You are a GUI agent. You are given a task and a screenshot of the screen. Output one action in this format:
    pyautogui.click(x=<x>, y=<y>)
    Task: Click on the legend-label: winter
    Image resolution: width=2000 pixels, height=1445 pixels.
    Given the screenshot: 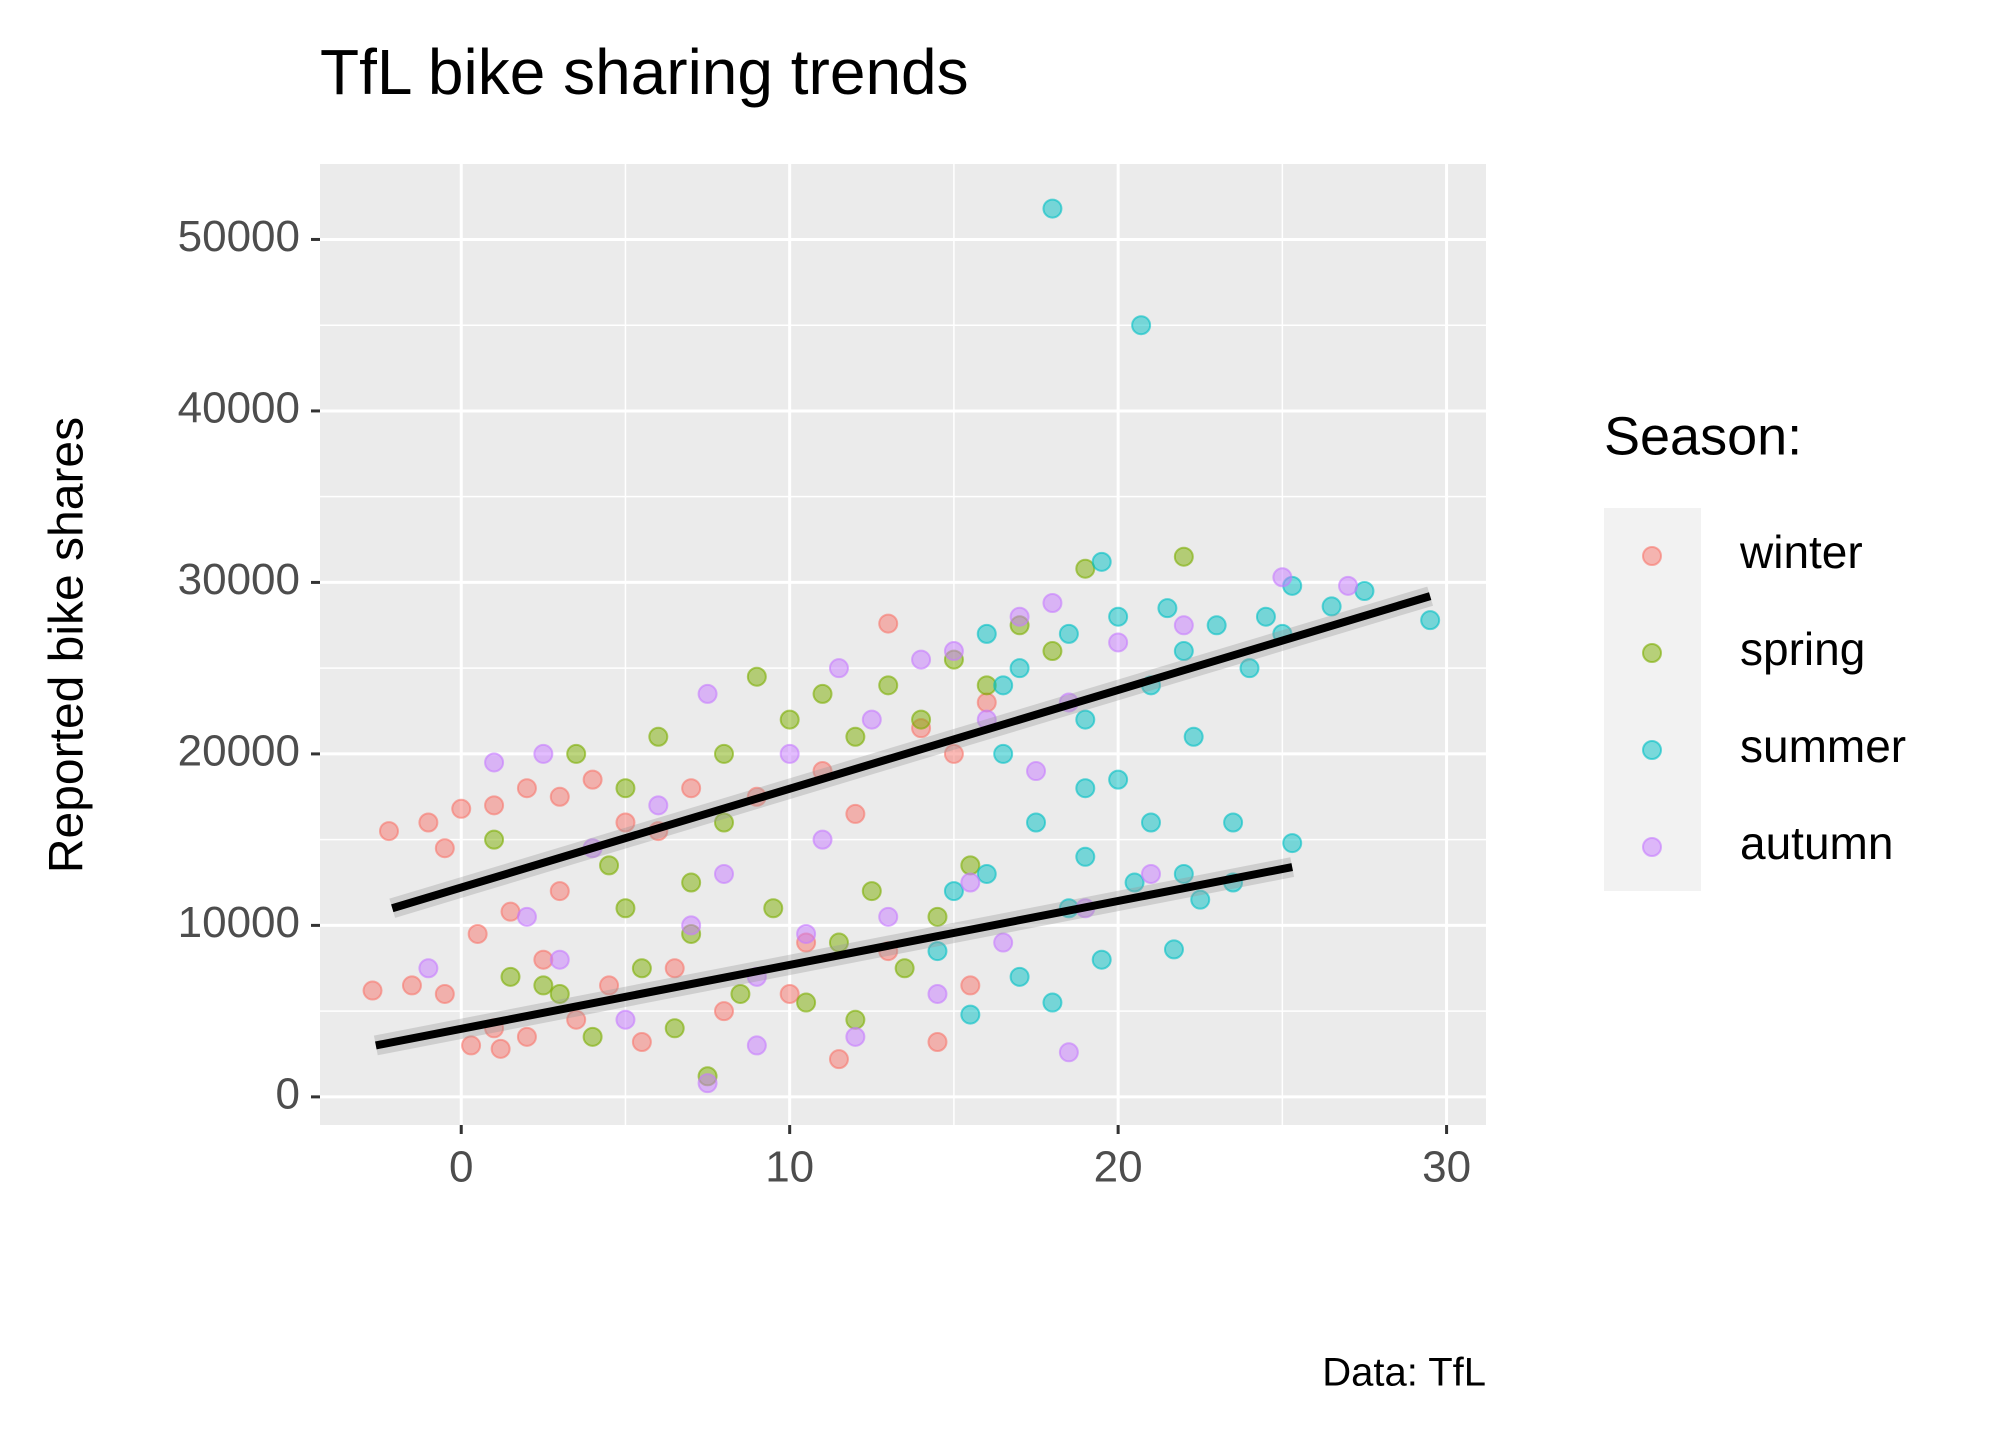 What is the action you would take?
    pyautogui.click(x=1801, y=552)
    